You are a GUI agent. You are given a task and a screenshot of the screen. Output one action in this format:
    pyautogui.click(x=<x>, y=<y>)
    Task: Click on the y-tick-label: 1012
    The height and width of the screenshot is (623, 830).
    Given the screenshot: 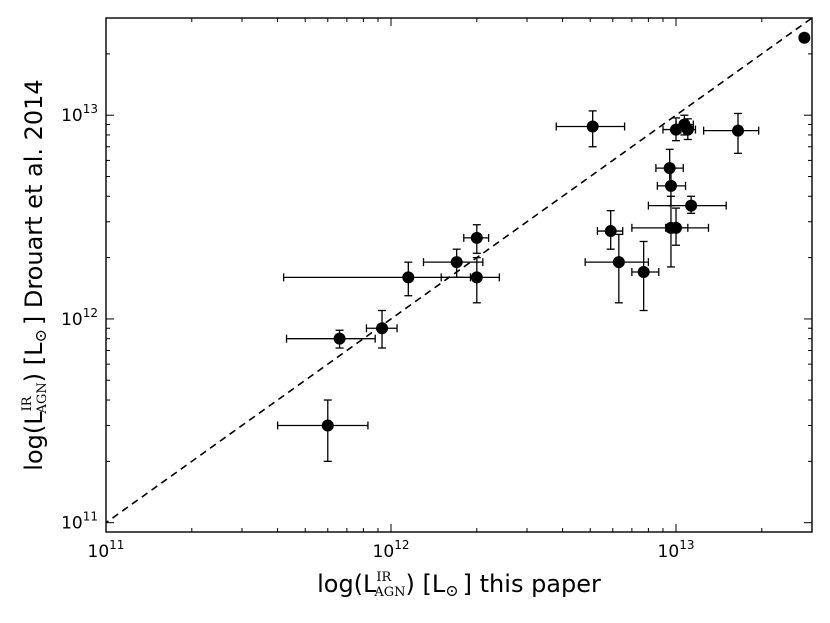 What is the action you would take?
    pyautogui.click(x=79, y=318)
    